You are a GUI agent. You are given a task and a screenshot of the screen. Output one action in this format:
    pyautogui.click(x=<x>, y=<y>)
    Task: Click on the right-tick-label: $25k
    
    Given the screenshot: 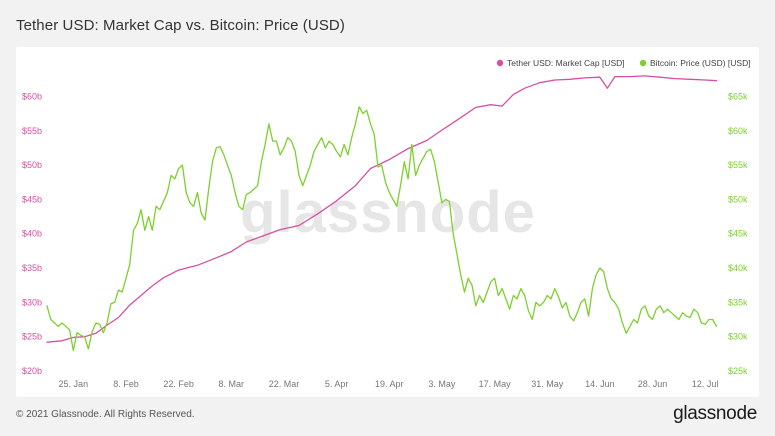 What is the action you would take?
    pyautogui.click(x=738, y=371)
    